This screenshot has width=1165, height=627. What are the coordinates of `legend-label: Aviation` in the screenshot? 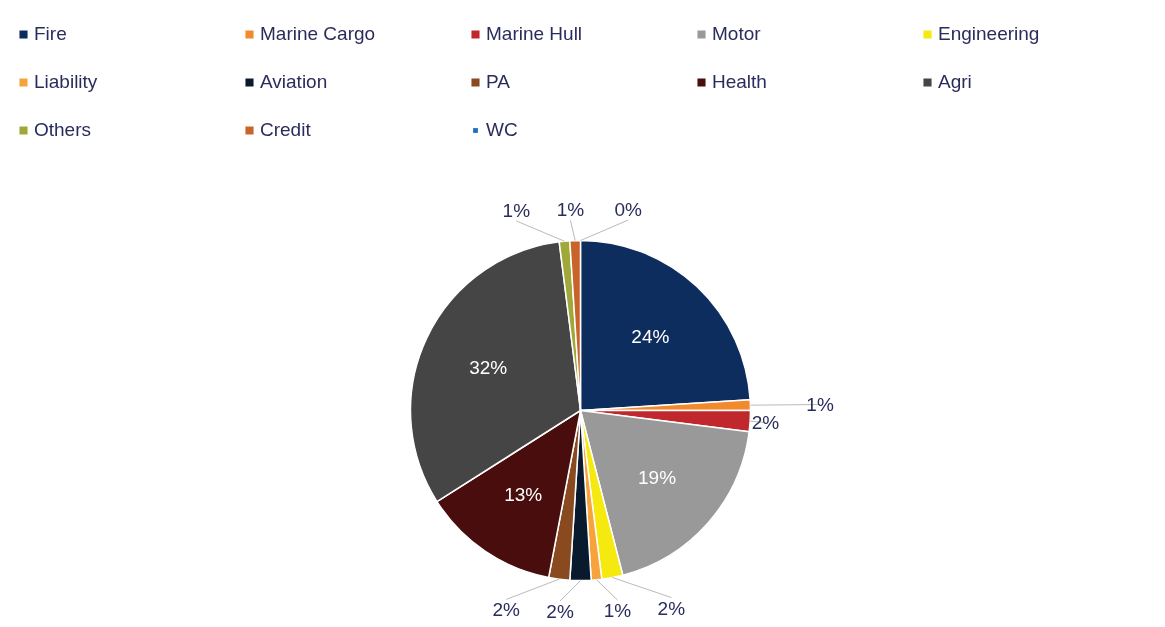 It's located at (294, 82).